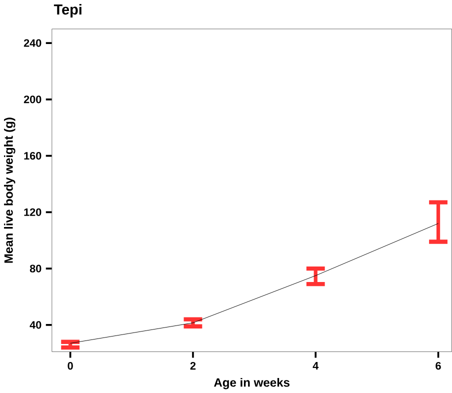 The image size is (452, 393). What do you see at coordinates (68, 11) in the screenshot?
I see `chart-title: Tepi` at bounding box center [68, 11].